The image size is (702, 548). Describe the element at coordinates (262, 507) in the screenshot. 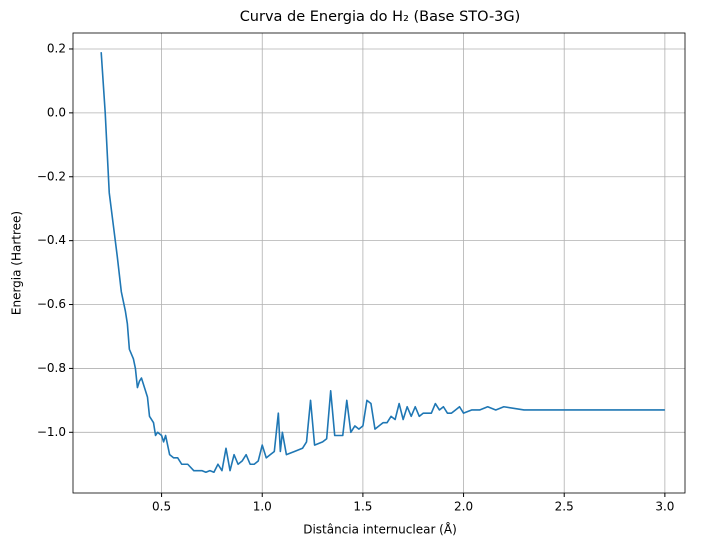

I see `x-tick-label: 1.0` at that location.